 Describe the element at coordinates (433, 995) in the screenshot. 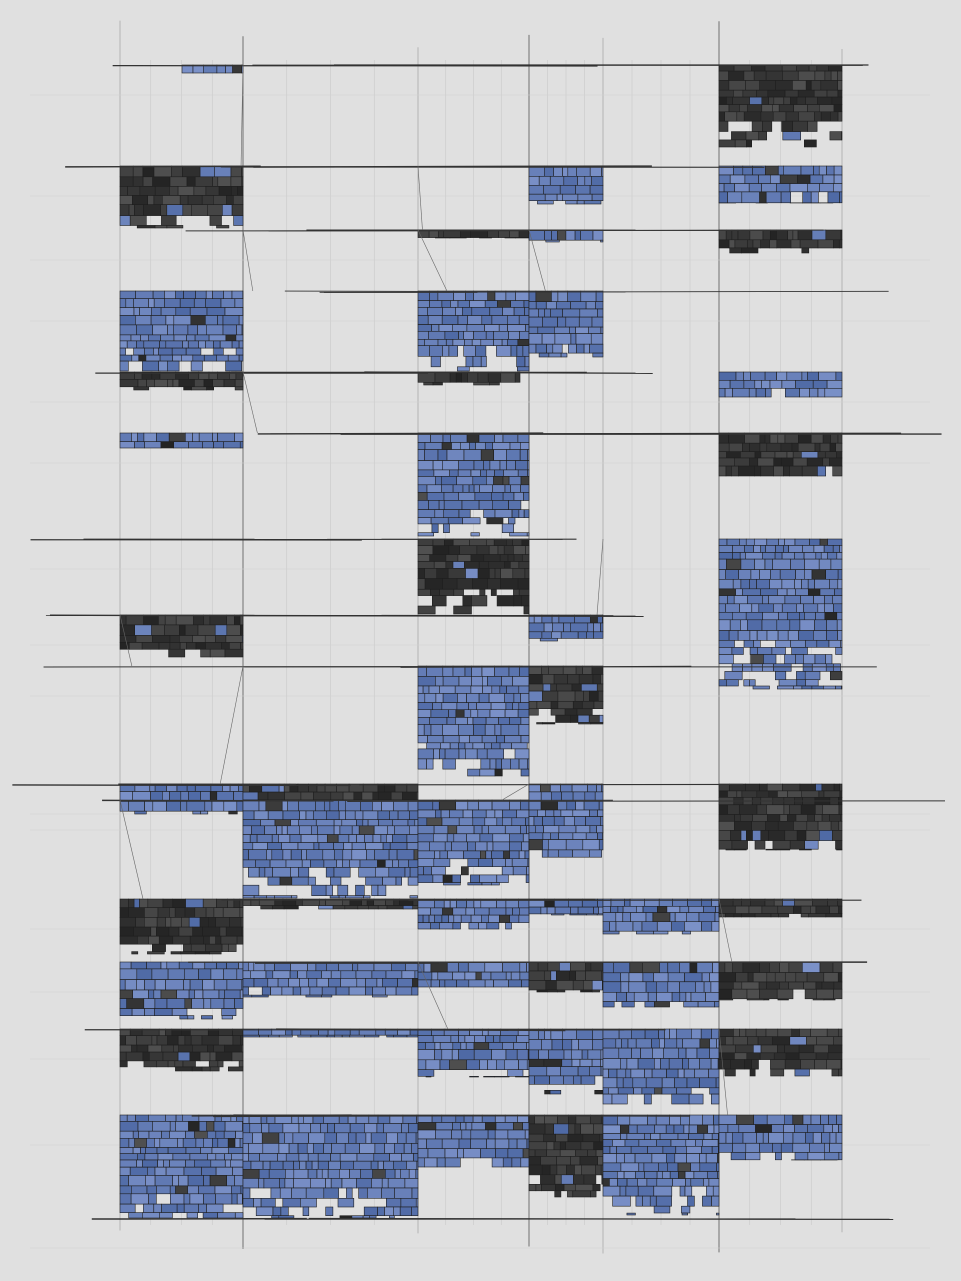

I see `thread` at that location.